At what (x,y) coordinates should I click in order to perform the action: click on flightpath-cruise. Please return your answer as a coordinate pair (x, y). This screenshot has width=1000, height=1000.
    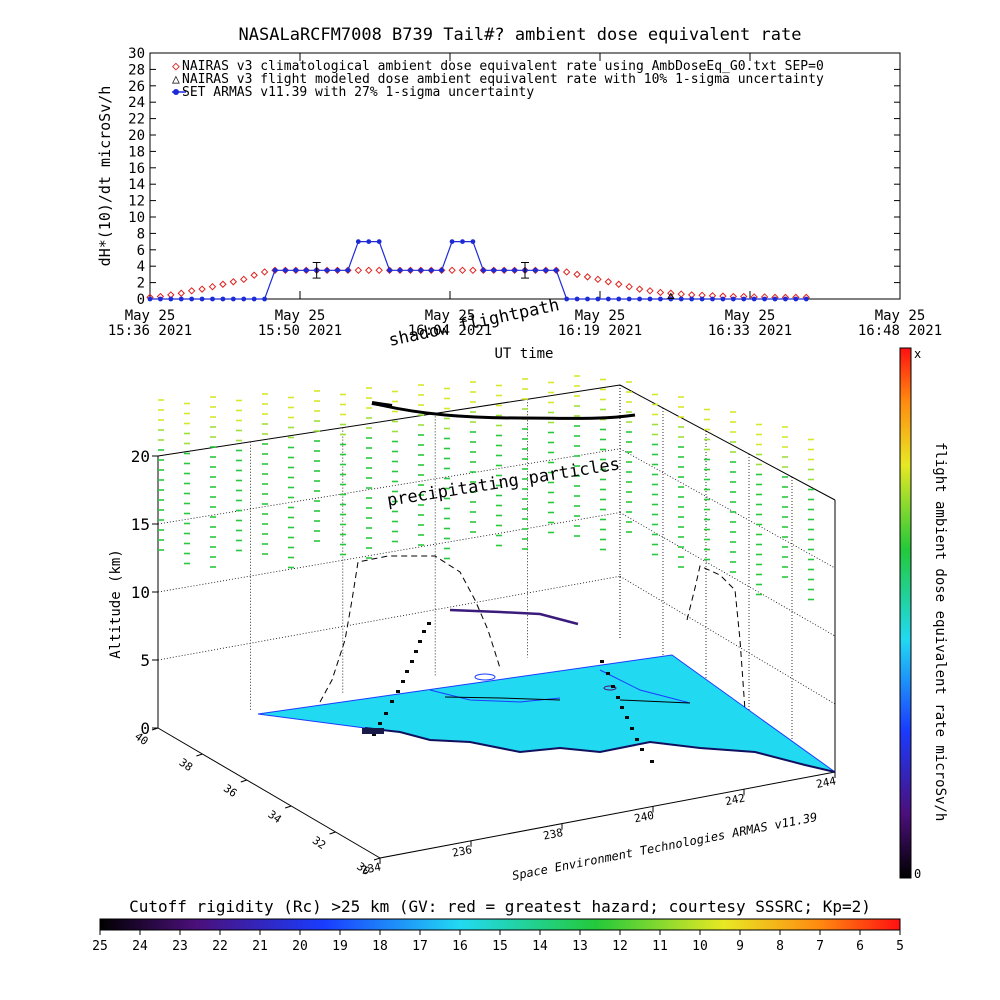
    Looking at the image, I should click on (514, 617).